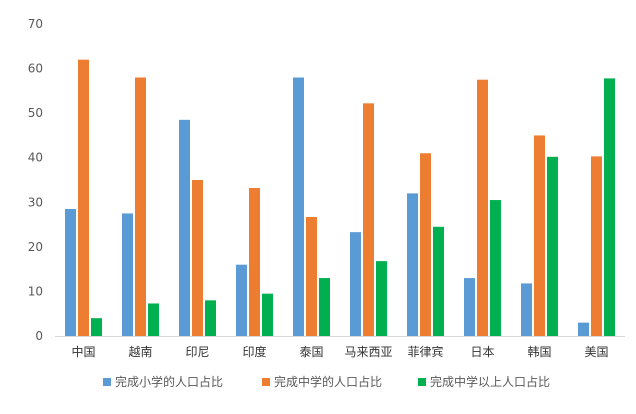 The width and height of the screenshot is (636, 414). I want to click on y-tick-label: 0, so click(39, 336).